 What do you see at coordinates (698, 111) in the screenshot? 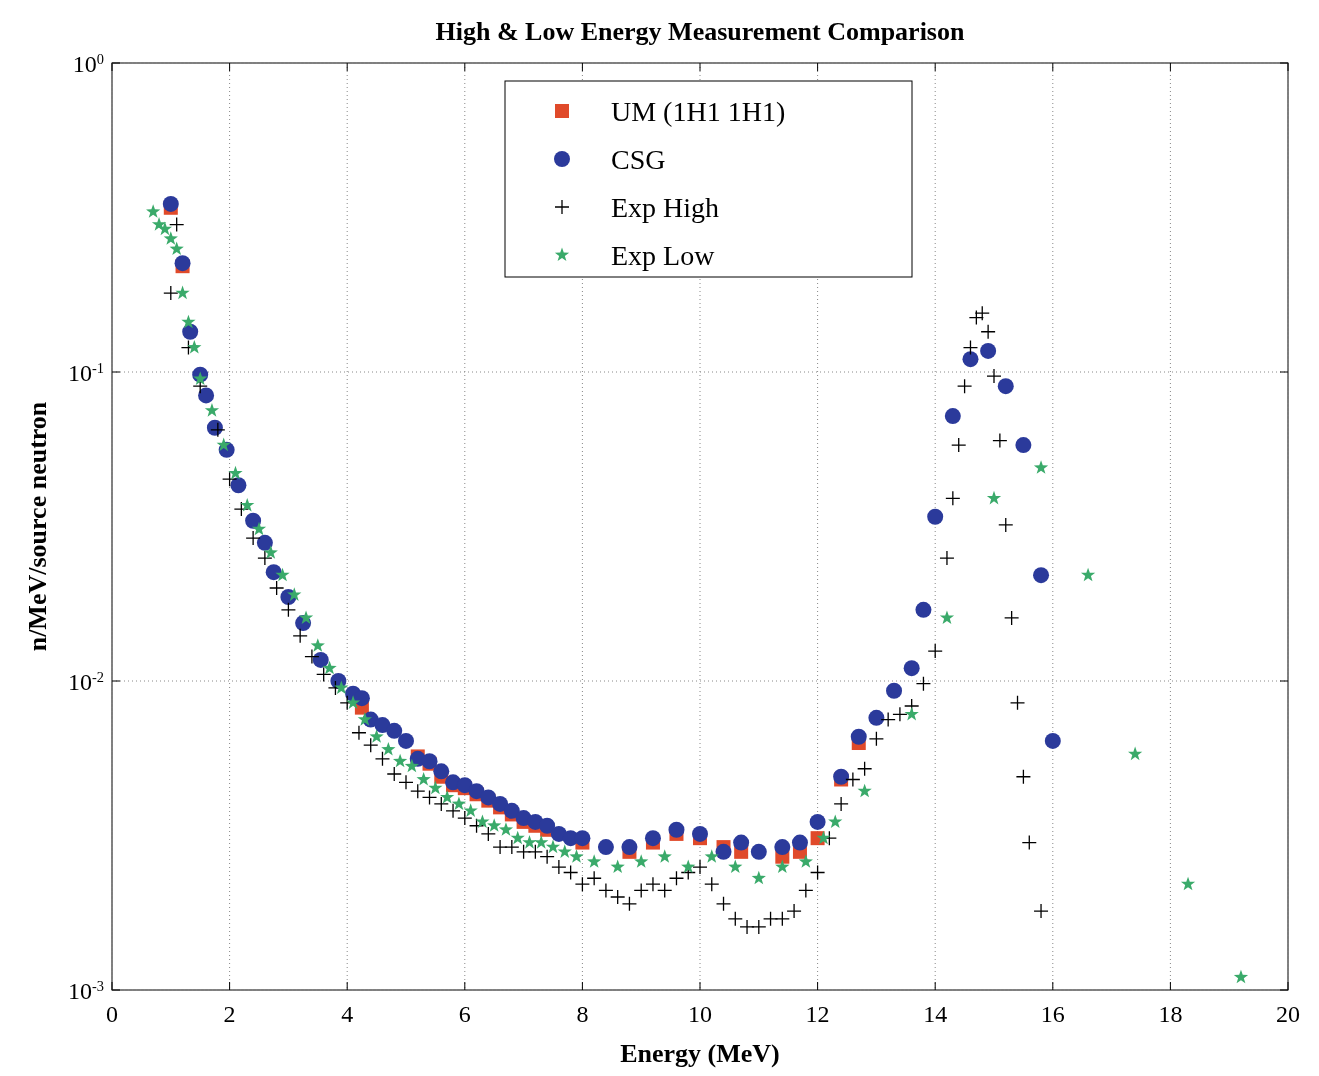
I see `legend-label: UM (1H1 1H1)` at bounding box center [698, 111].